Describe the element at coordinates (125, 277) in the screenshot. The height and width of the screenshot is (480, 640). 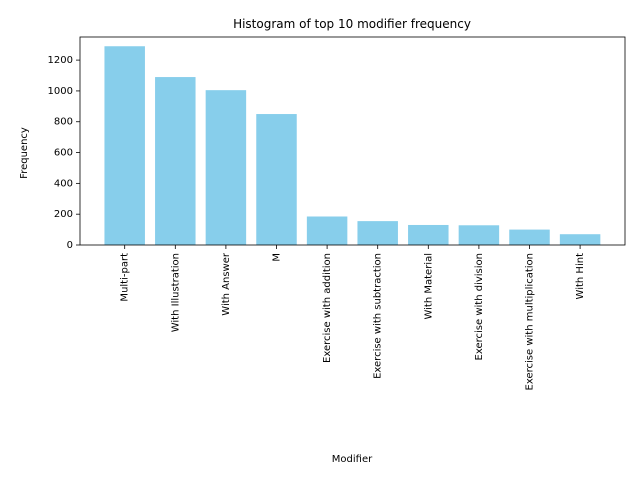
I see `x-tick-label-0: Multi-part` at that location.